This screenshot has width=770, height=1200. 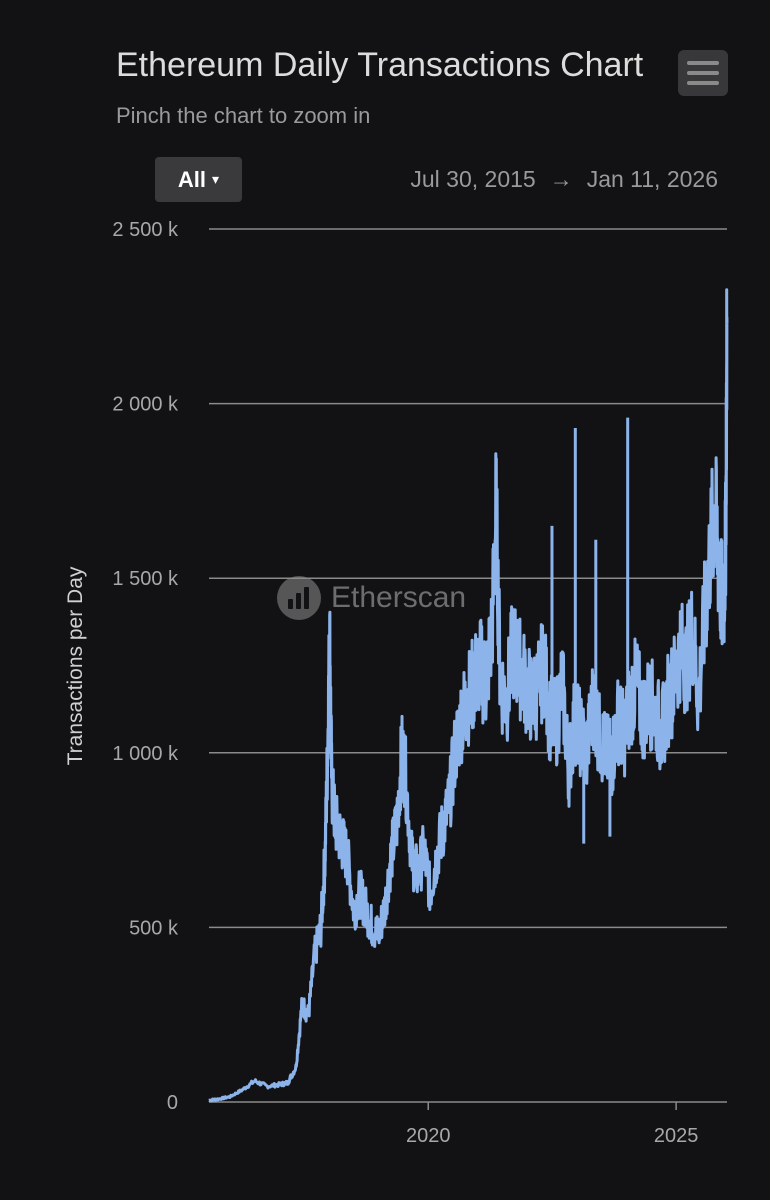 What do you see at coordinates (243, 115) in the screenshot?
I see `chart-subtitle: Pinch the chart to zoom in` at bounding box center [243, 115].